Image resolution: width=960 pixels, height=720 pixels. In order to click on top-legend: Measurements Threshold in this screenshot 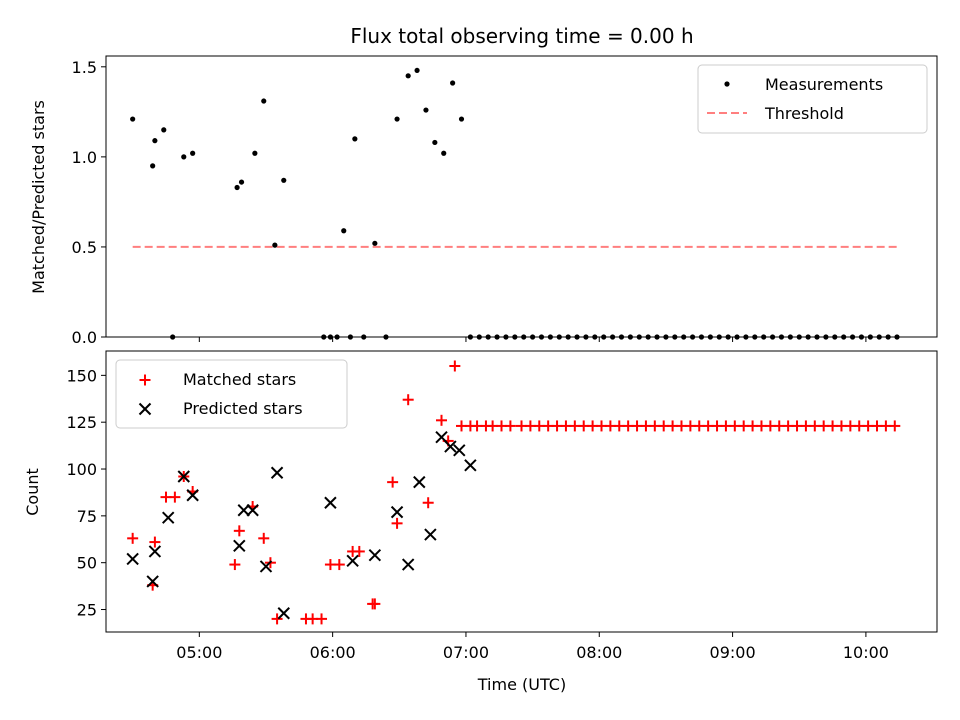, I will do `click(812, 99)`.